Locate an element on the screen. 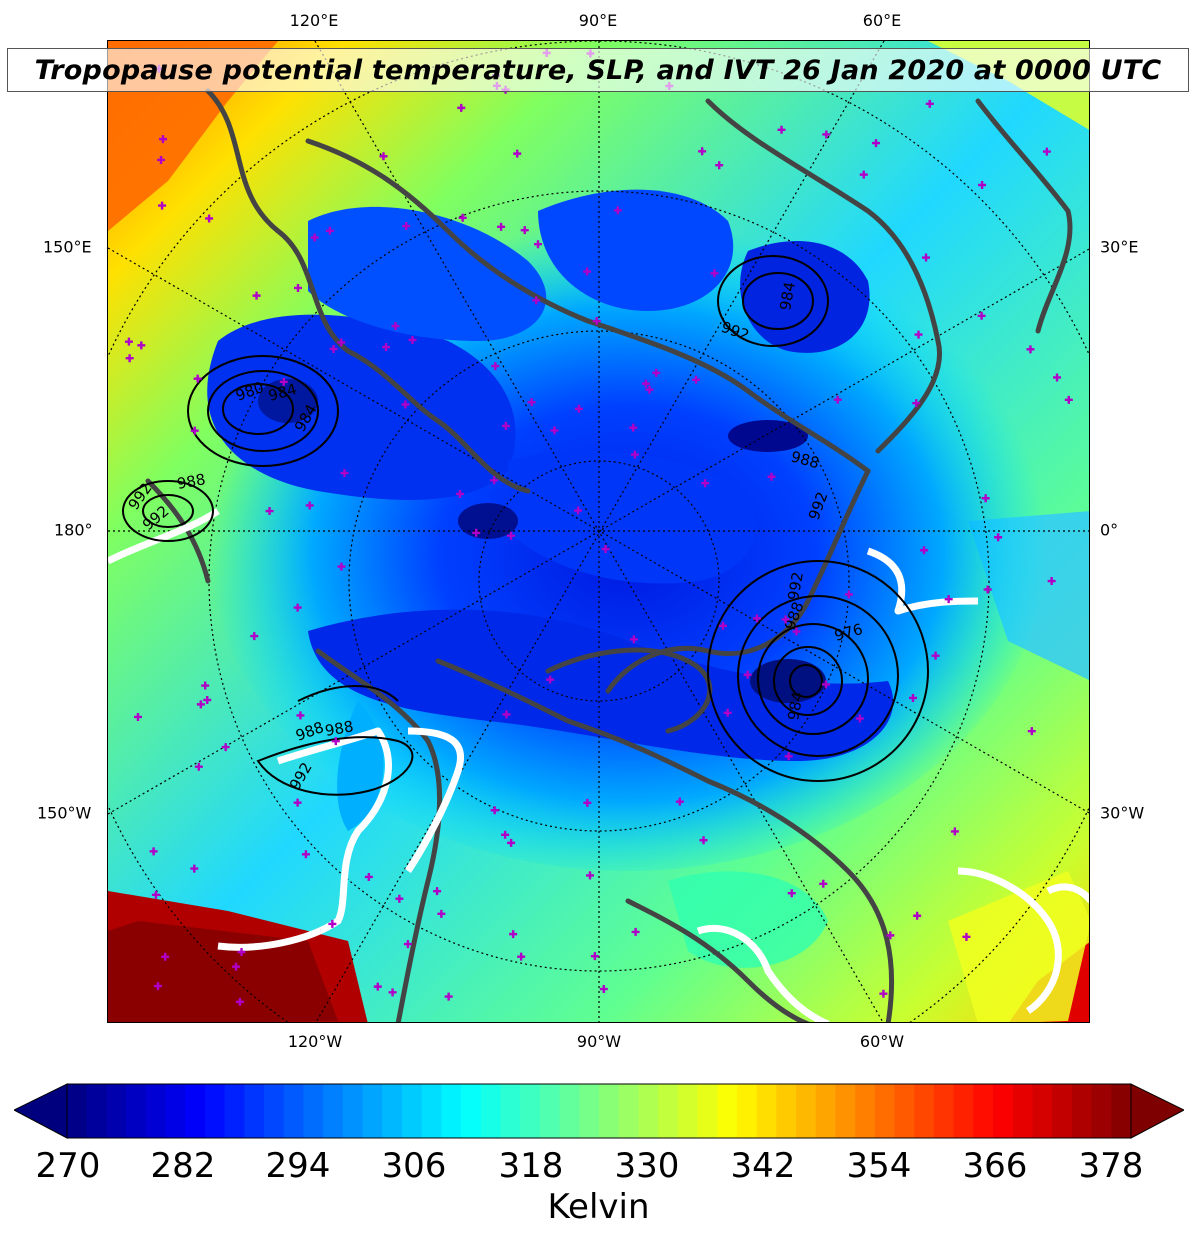  lat-label-150w: 150°W is located at coordinates (64, 813).